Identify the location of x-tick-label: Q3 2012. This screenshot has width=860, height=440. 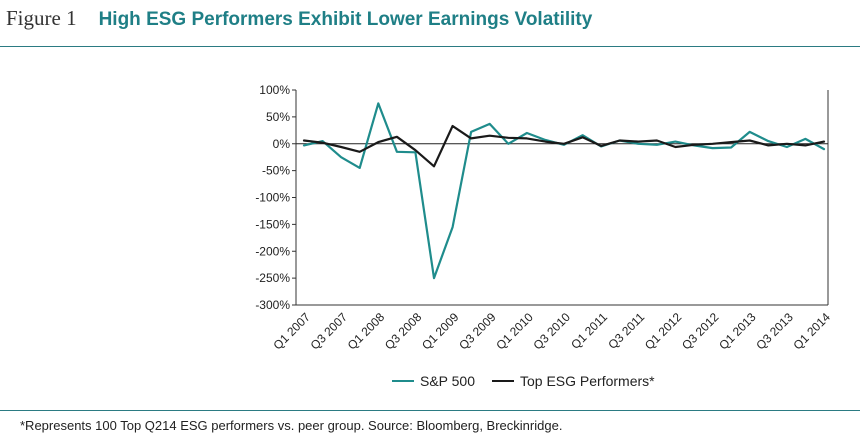
(700, 331).